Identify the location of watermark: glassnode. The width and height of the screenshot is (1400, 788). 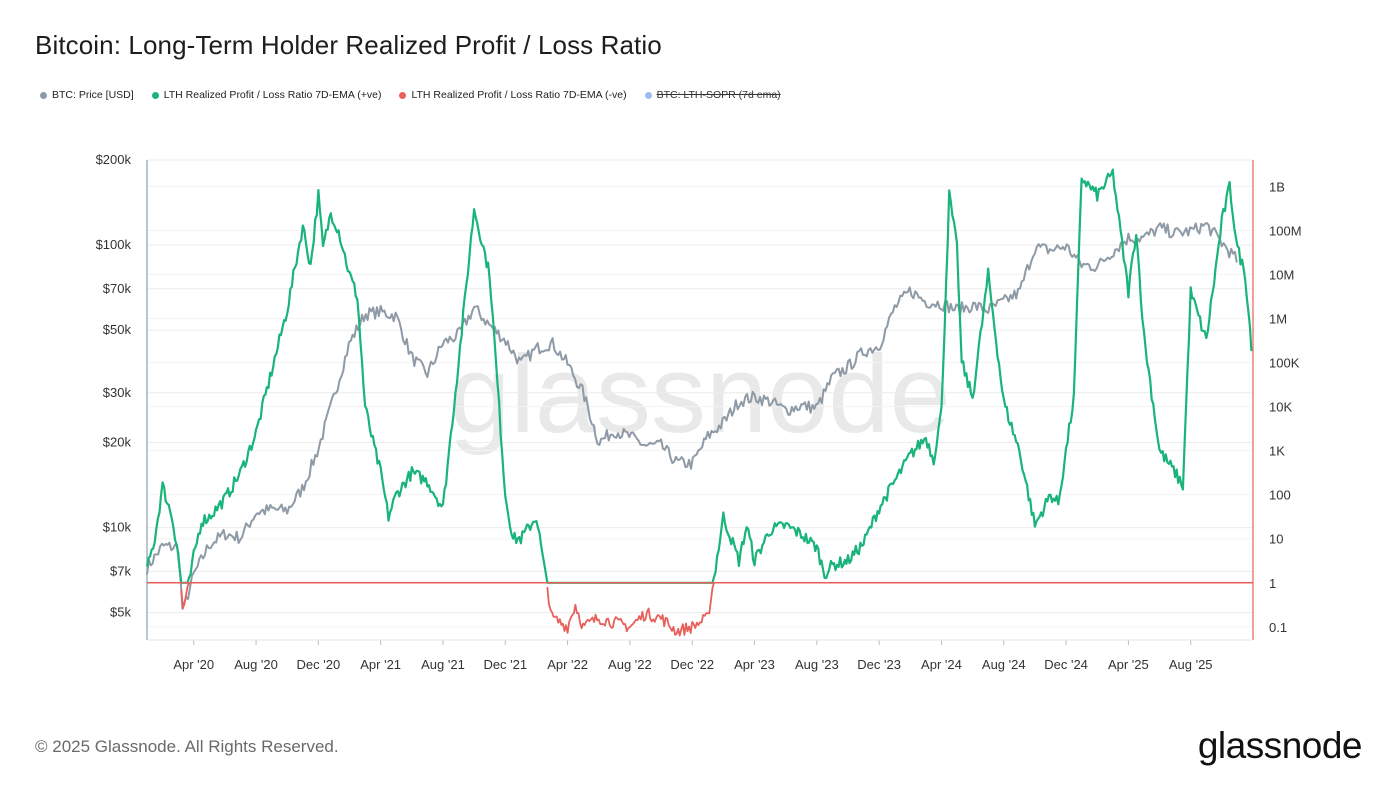
(700, 394).